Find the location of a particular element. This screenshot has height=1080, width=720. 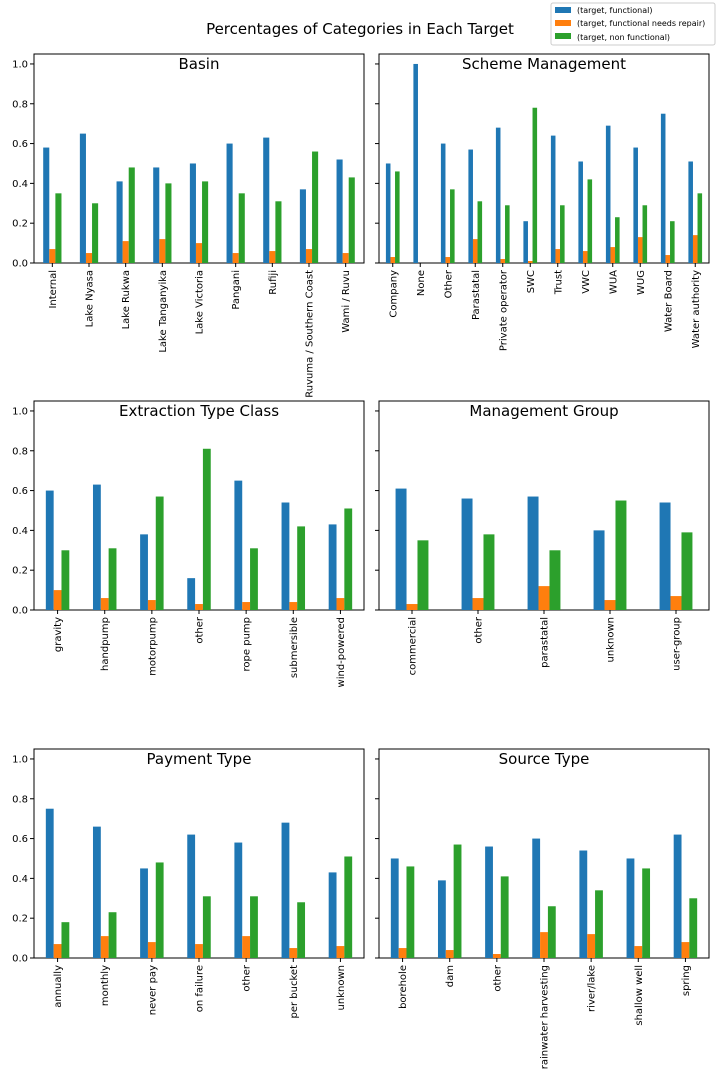

y-tick-label: 0.6 is located at coordinates (20, 144).